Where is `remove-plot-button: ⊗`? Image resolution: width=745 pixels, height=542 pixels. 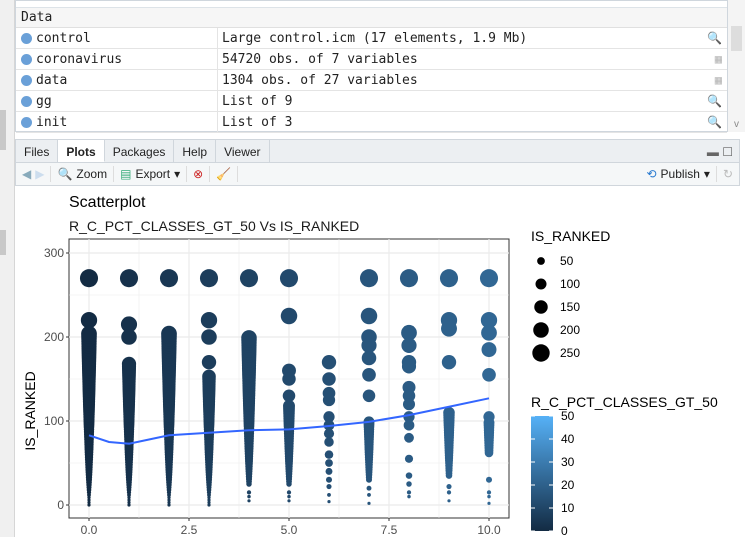 remove-plot-button: ⊗ is located at coordinates (199, 174).